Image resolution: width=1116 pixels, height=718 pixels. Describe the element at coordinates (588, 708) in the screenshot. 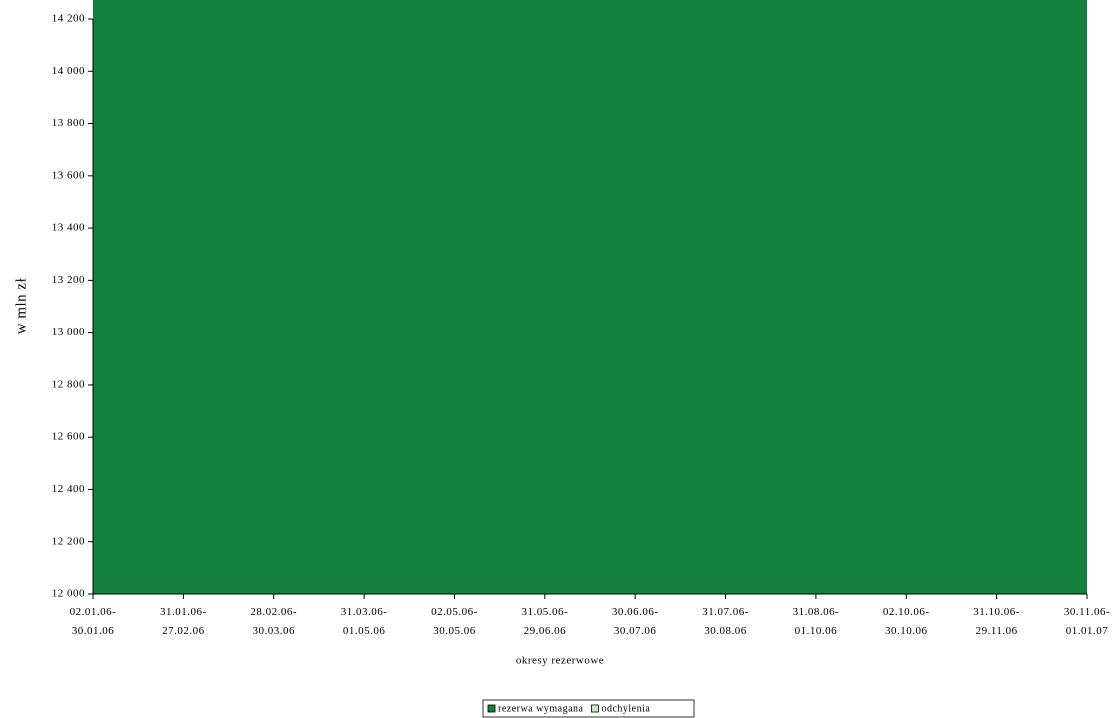

I see `legend-box` at that location.